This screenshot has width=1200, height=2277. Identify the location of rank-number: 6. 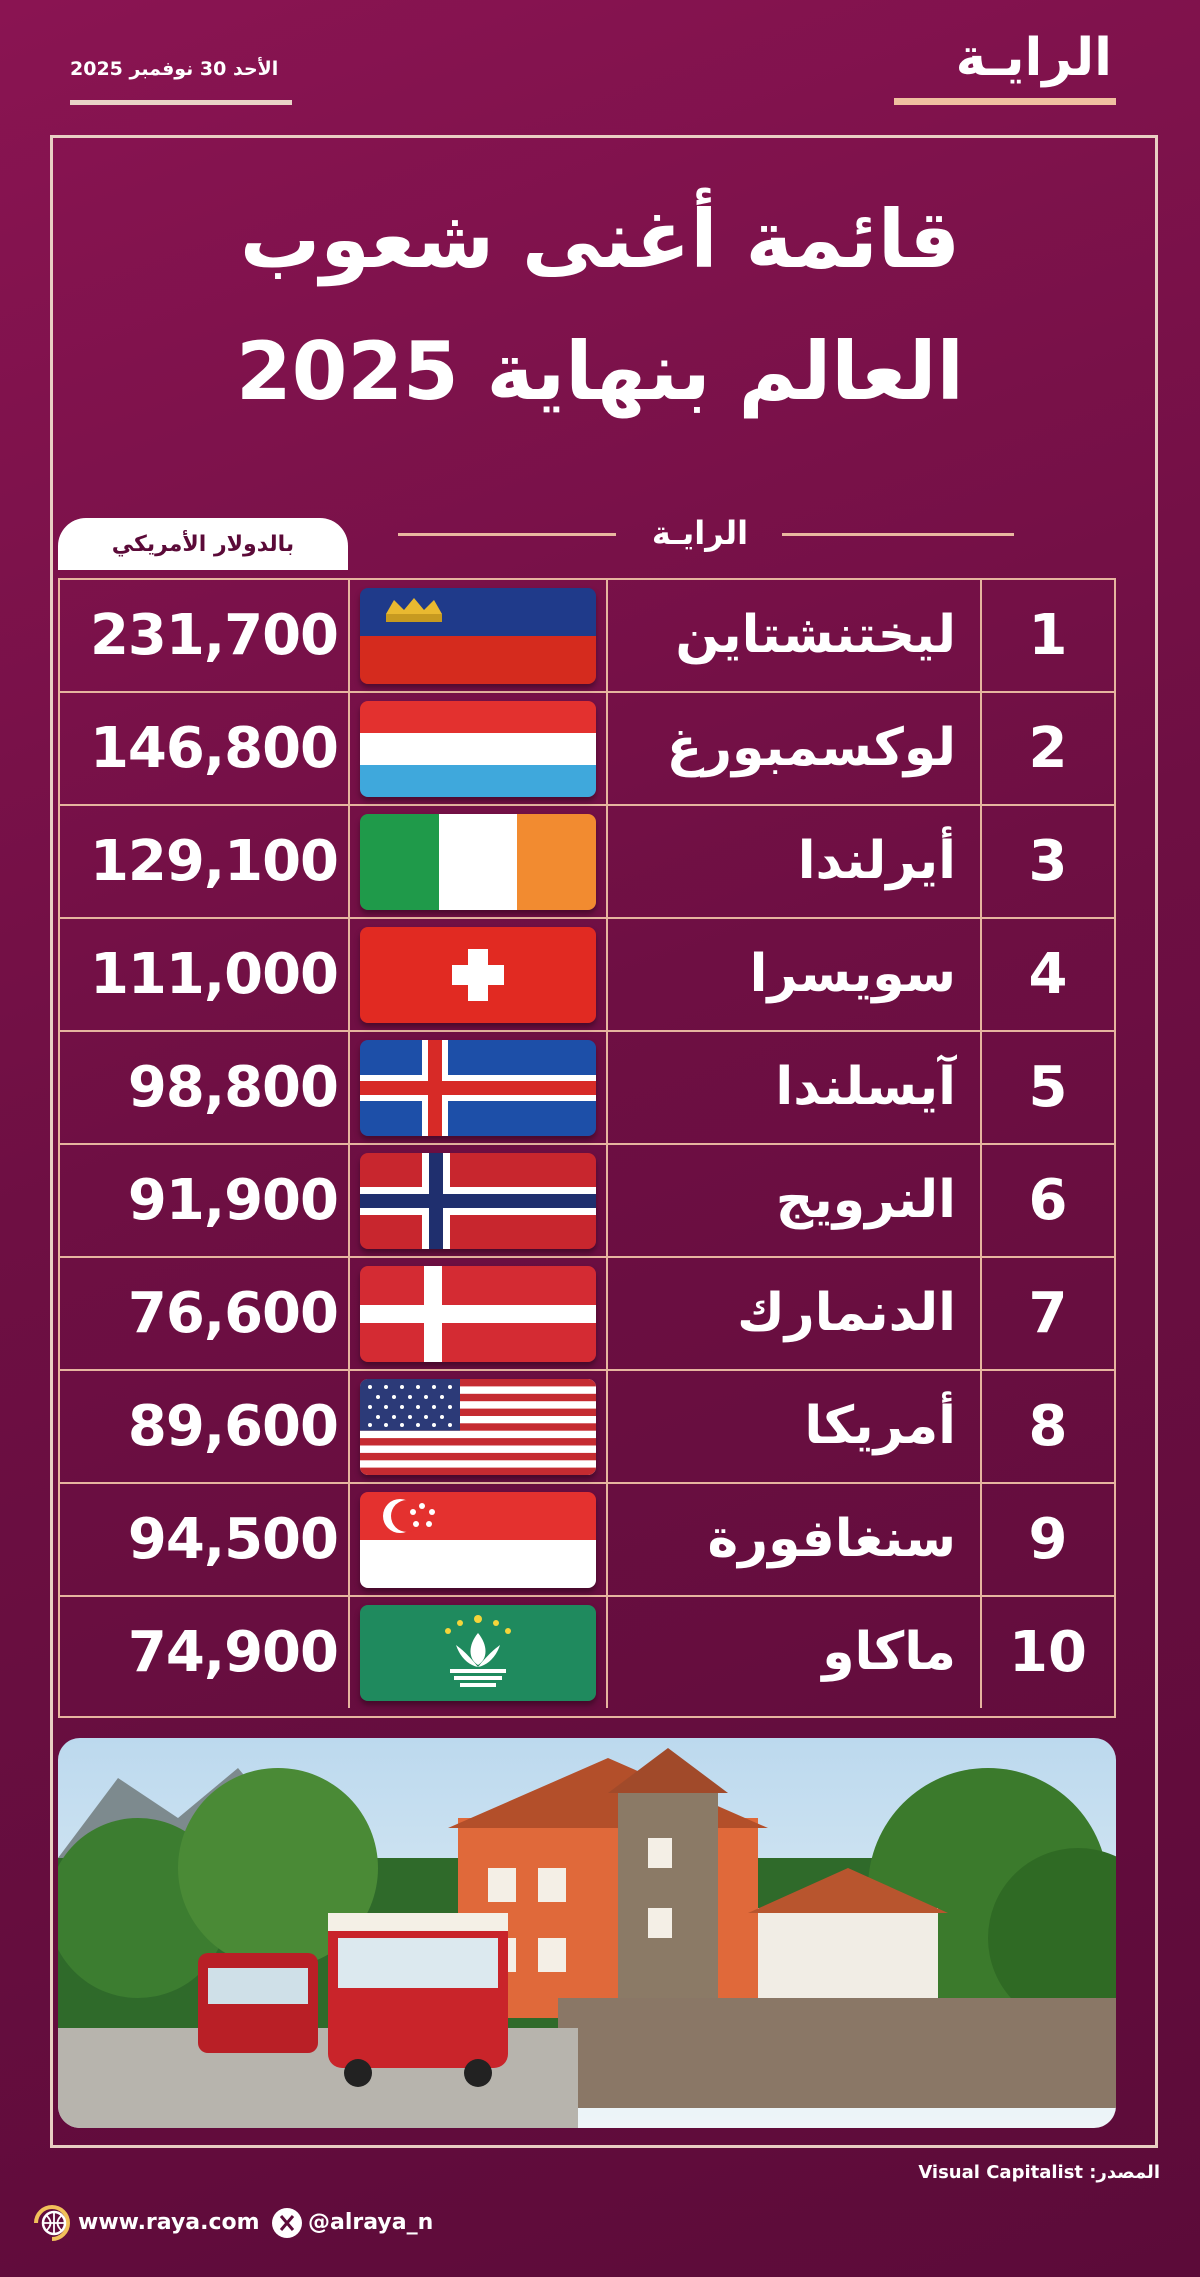
(1048, 1200).